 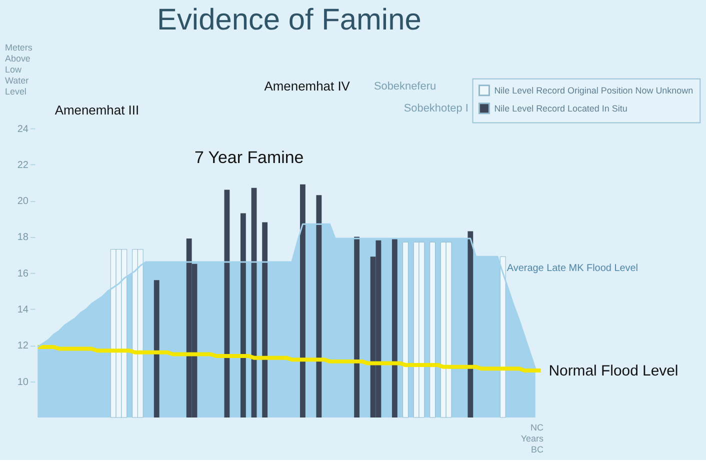 I want to click on y-tick-label: 16, so click(x=23, y=274).